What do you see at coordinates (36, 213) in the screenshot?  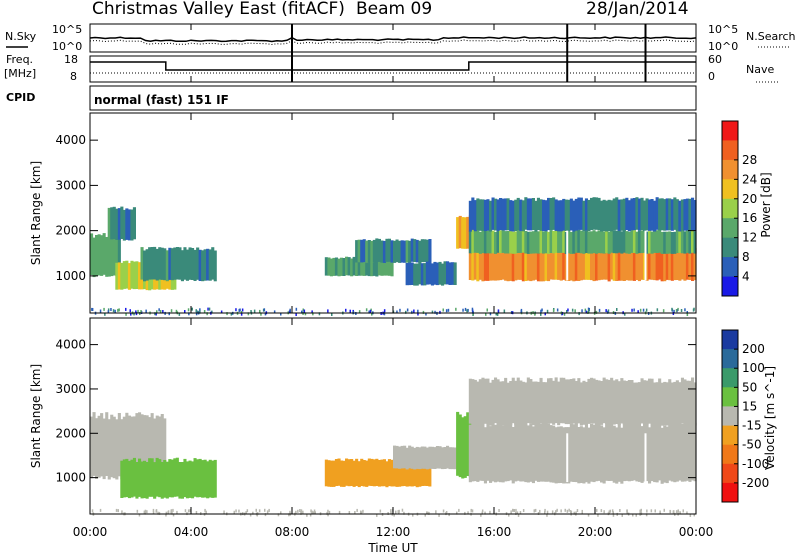 I see `power-y-axis-label: Slant Range [km]` at bounding box center [36, 213].